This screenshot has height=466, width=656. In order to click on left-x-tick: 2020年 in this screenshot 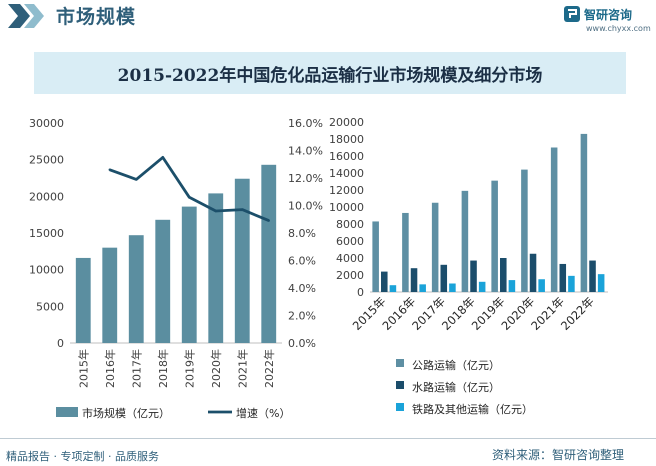, I will do `click(216, 368)`.